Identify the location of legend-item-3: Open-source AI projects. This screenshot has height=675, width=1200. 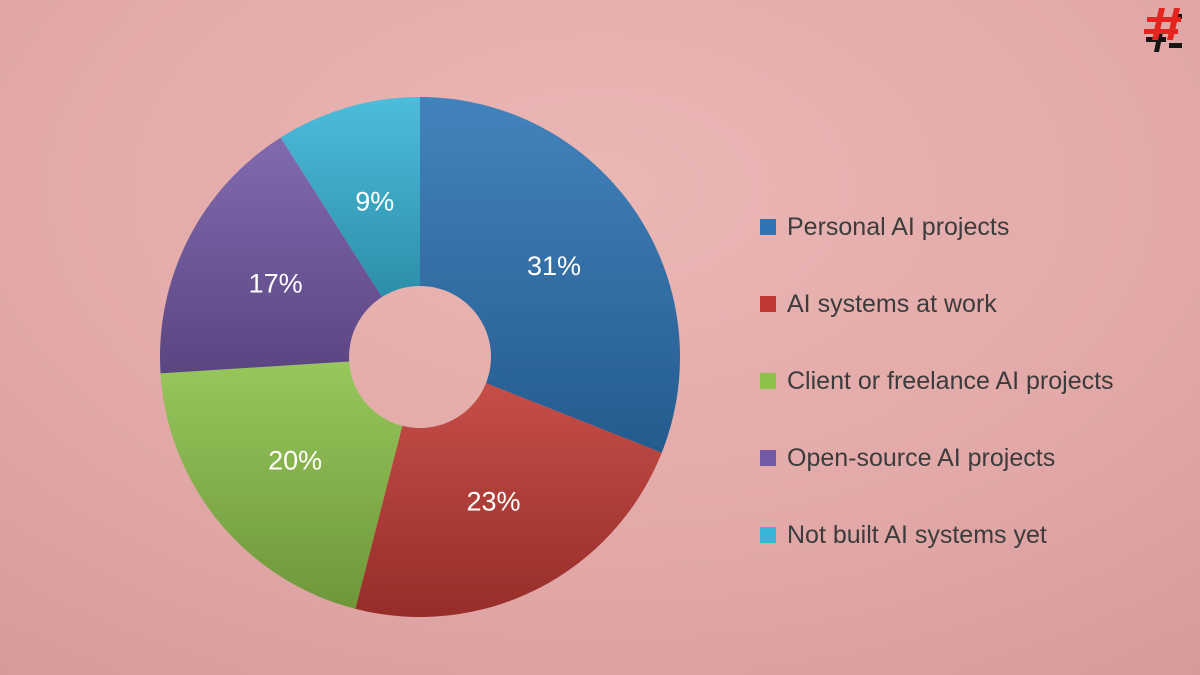
(937, 458).